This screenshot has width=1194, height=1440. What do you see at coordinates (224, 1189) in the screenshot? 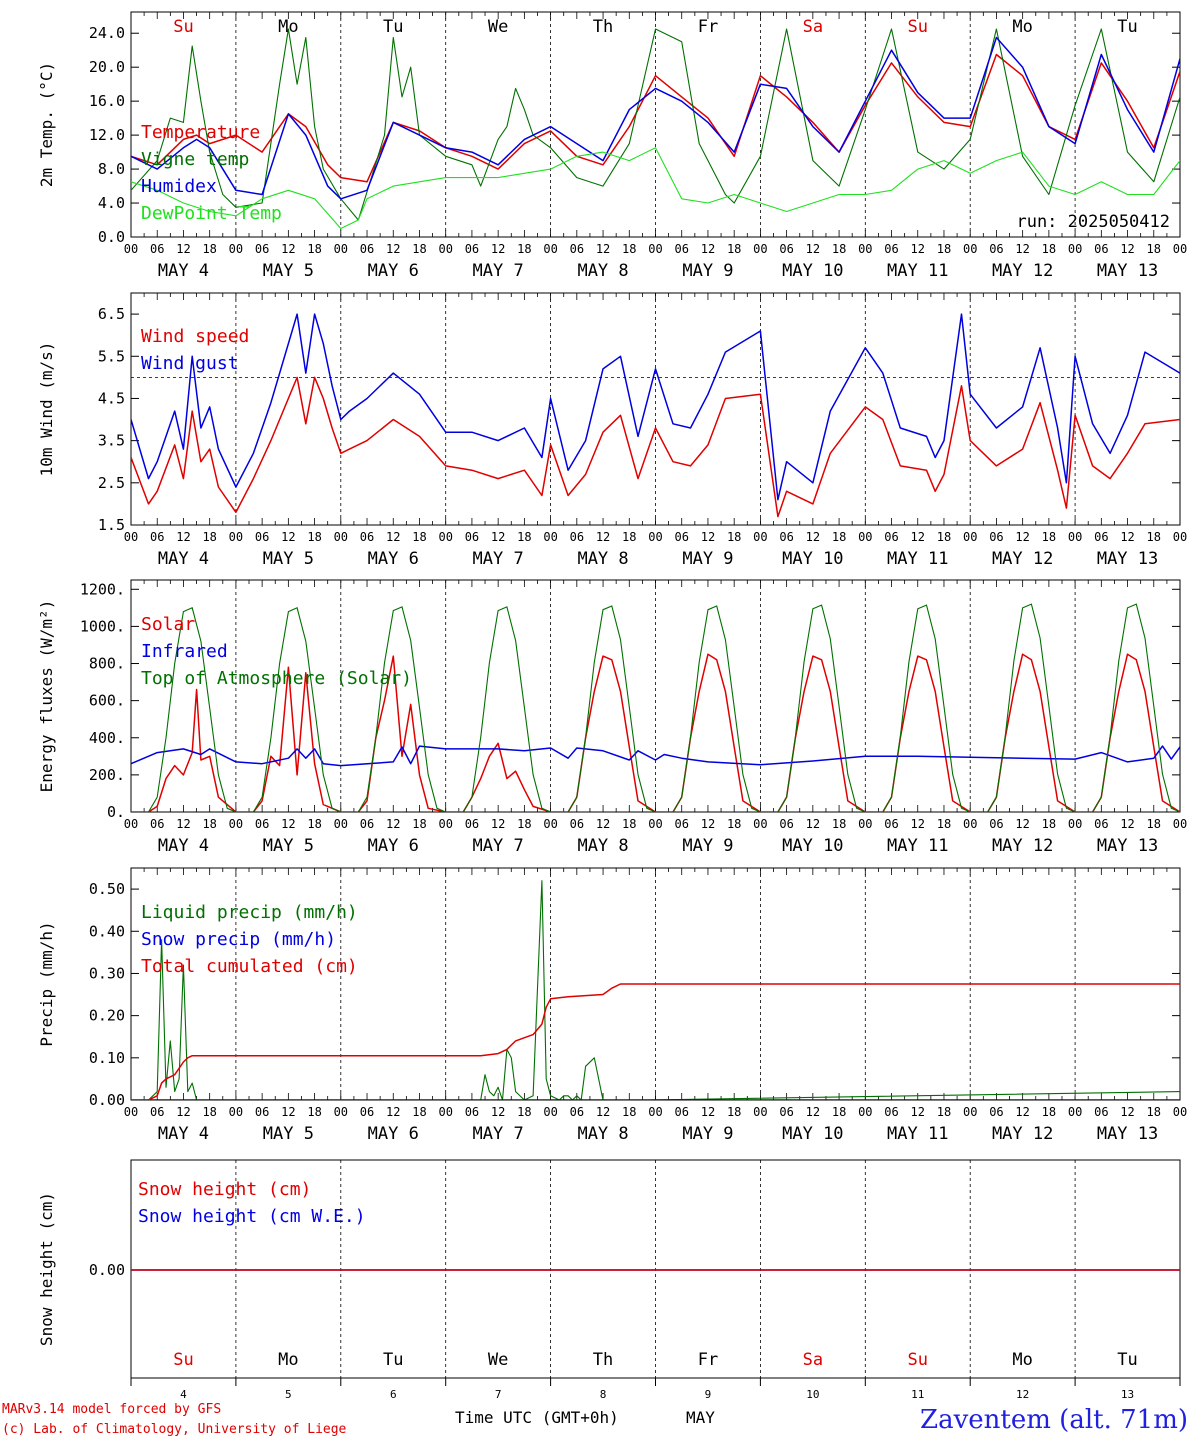
I see `legend-entry: Snow height (cm)` at bounding box center [224, 1189].